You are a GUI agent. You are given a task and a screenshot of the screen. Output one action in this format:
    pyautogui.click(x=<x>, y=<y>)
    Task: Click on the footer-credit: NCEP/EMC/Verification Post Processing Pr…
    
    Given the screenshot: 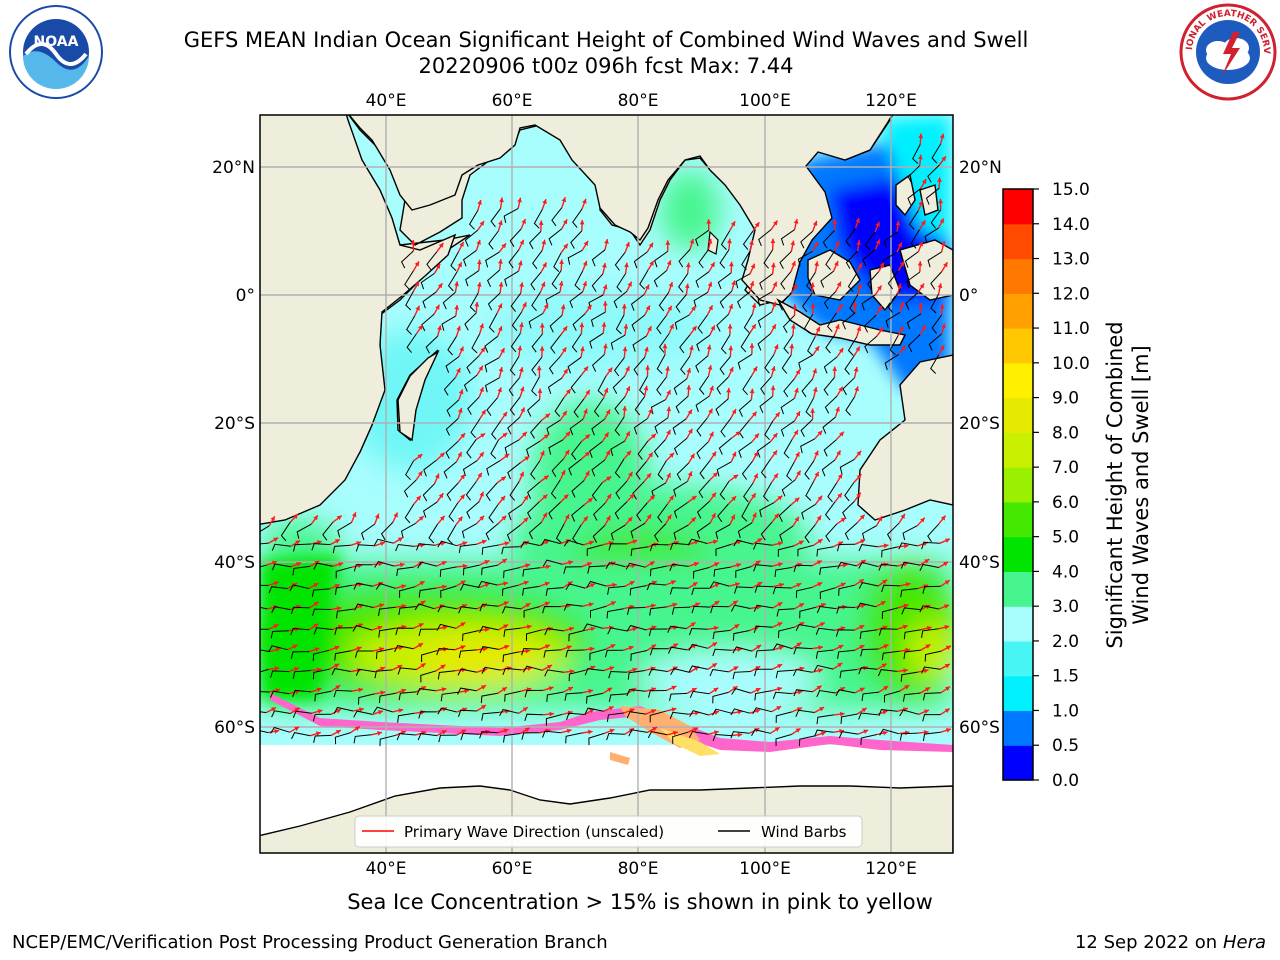 What is the action you would take?
    pyautogui.click(x=310, y=942)
    